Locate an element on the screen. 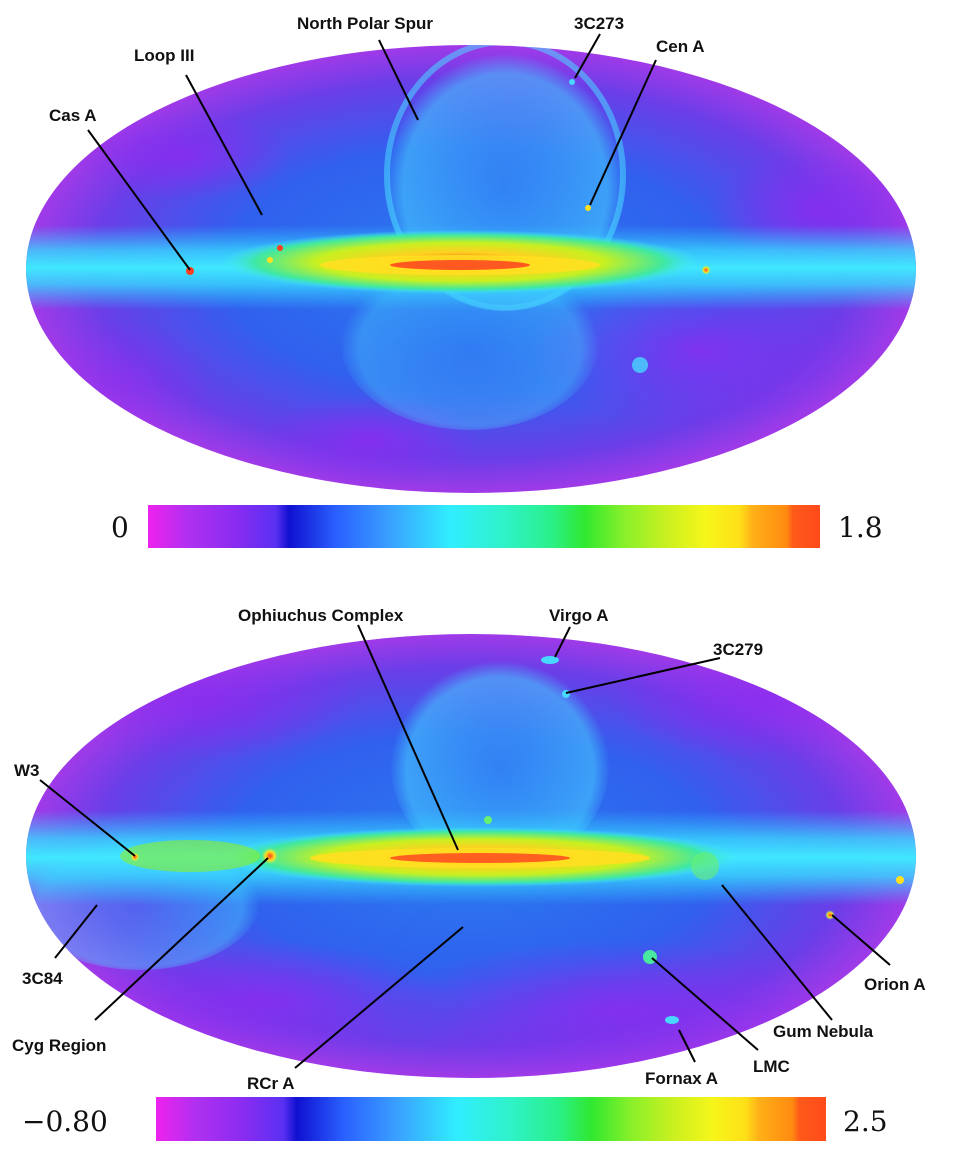  label-3c273: 3C273 is located at coordinates (599, 23).